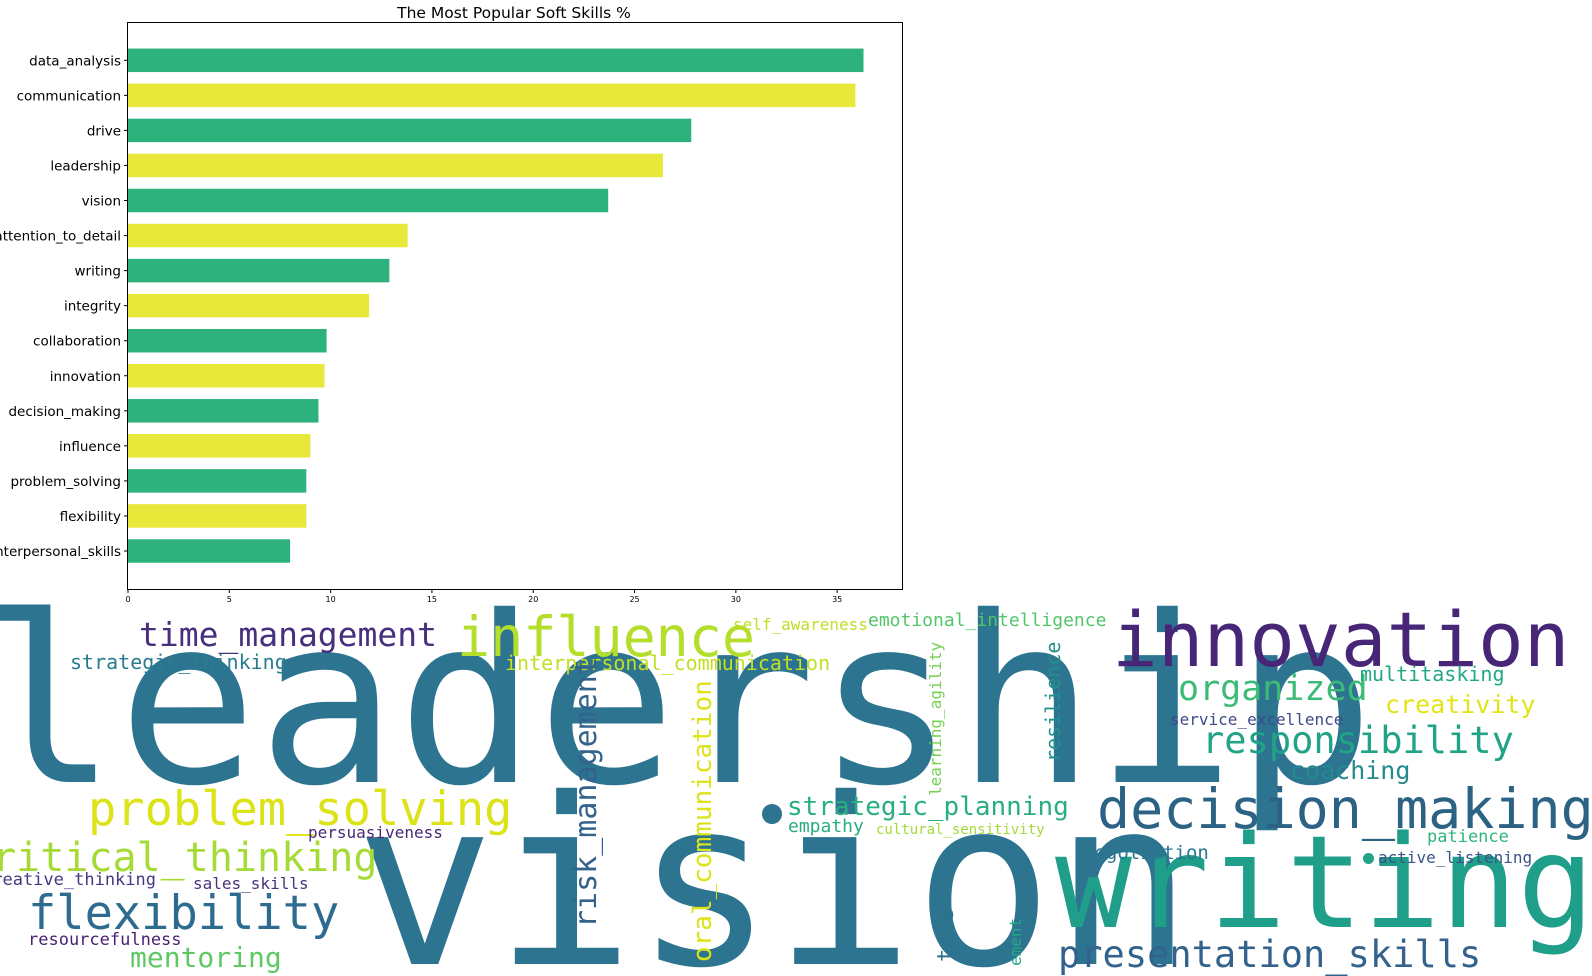  Describe the element at coordinates (606, 637) in the screenshot. I see `cloud-word-influence: influence` at that location.